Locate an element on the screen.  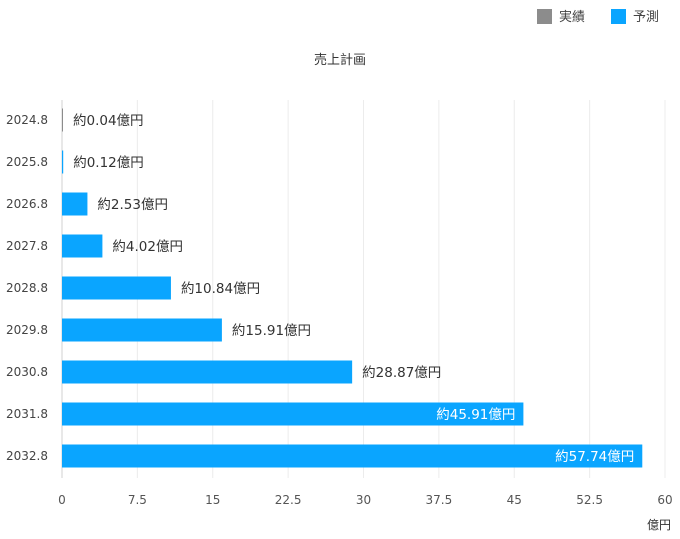
category-label: 2025.8 is located at coordinates (27, 162).